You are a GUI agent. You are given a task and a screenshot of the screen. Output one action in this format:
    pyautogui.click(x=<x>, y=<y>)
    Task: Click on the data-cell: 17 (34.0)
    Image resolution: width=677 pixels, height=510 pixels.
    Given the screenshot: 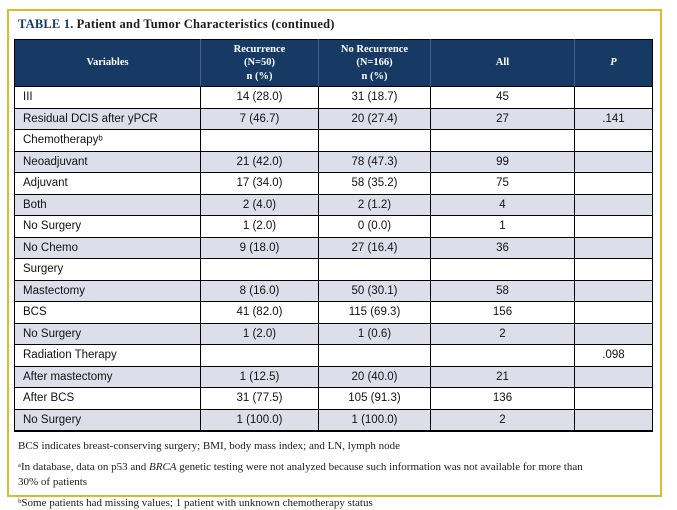 What is the action you would take?
    pyautogui.click(x=259, y=183)
    